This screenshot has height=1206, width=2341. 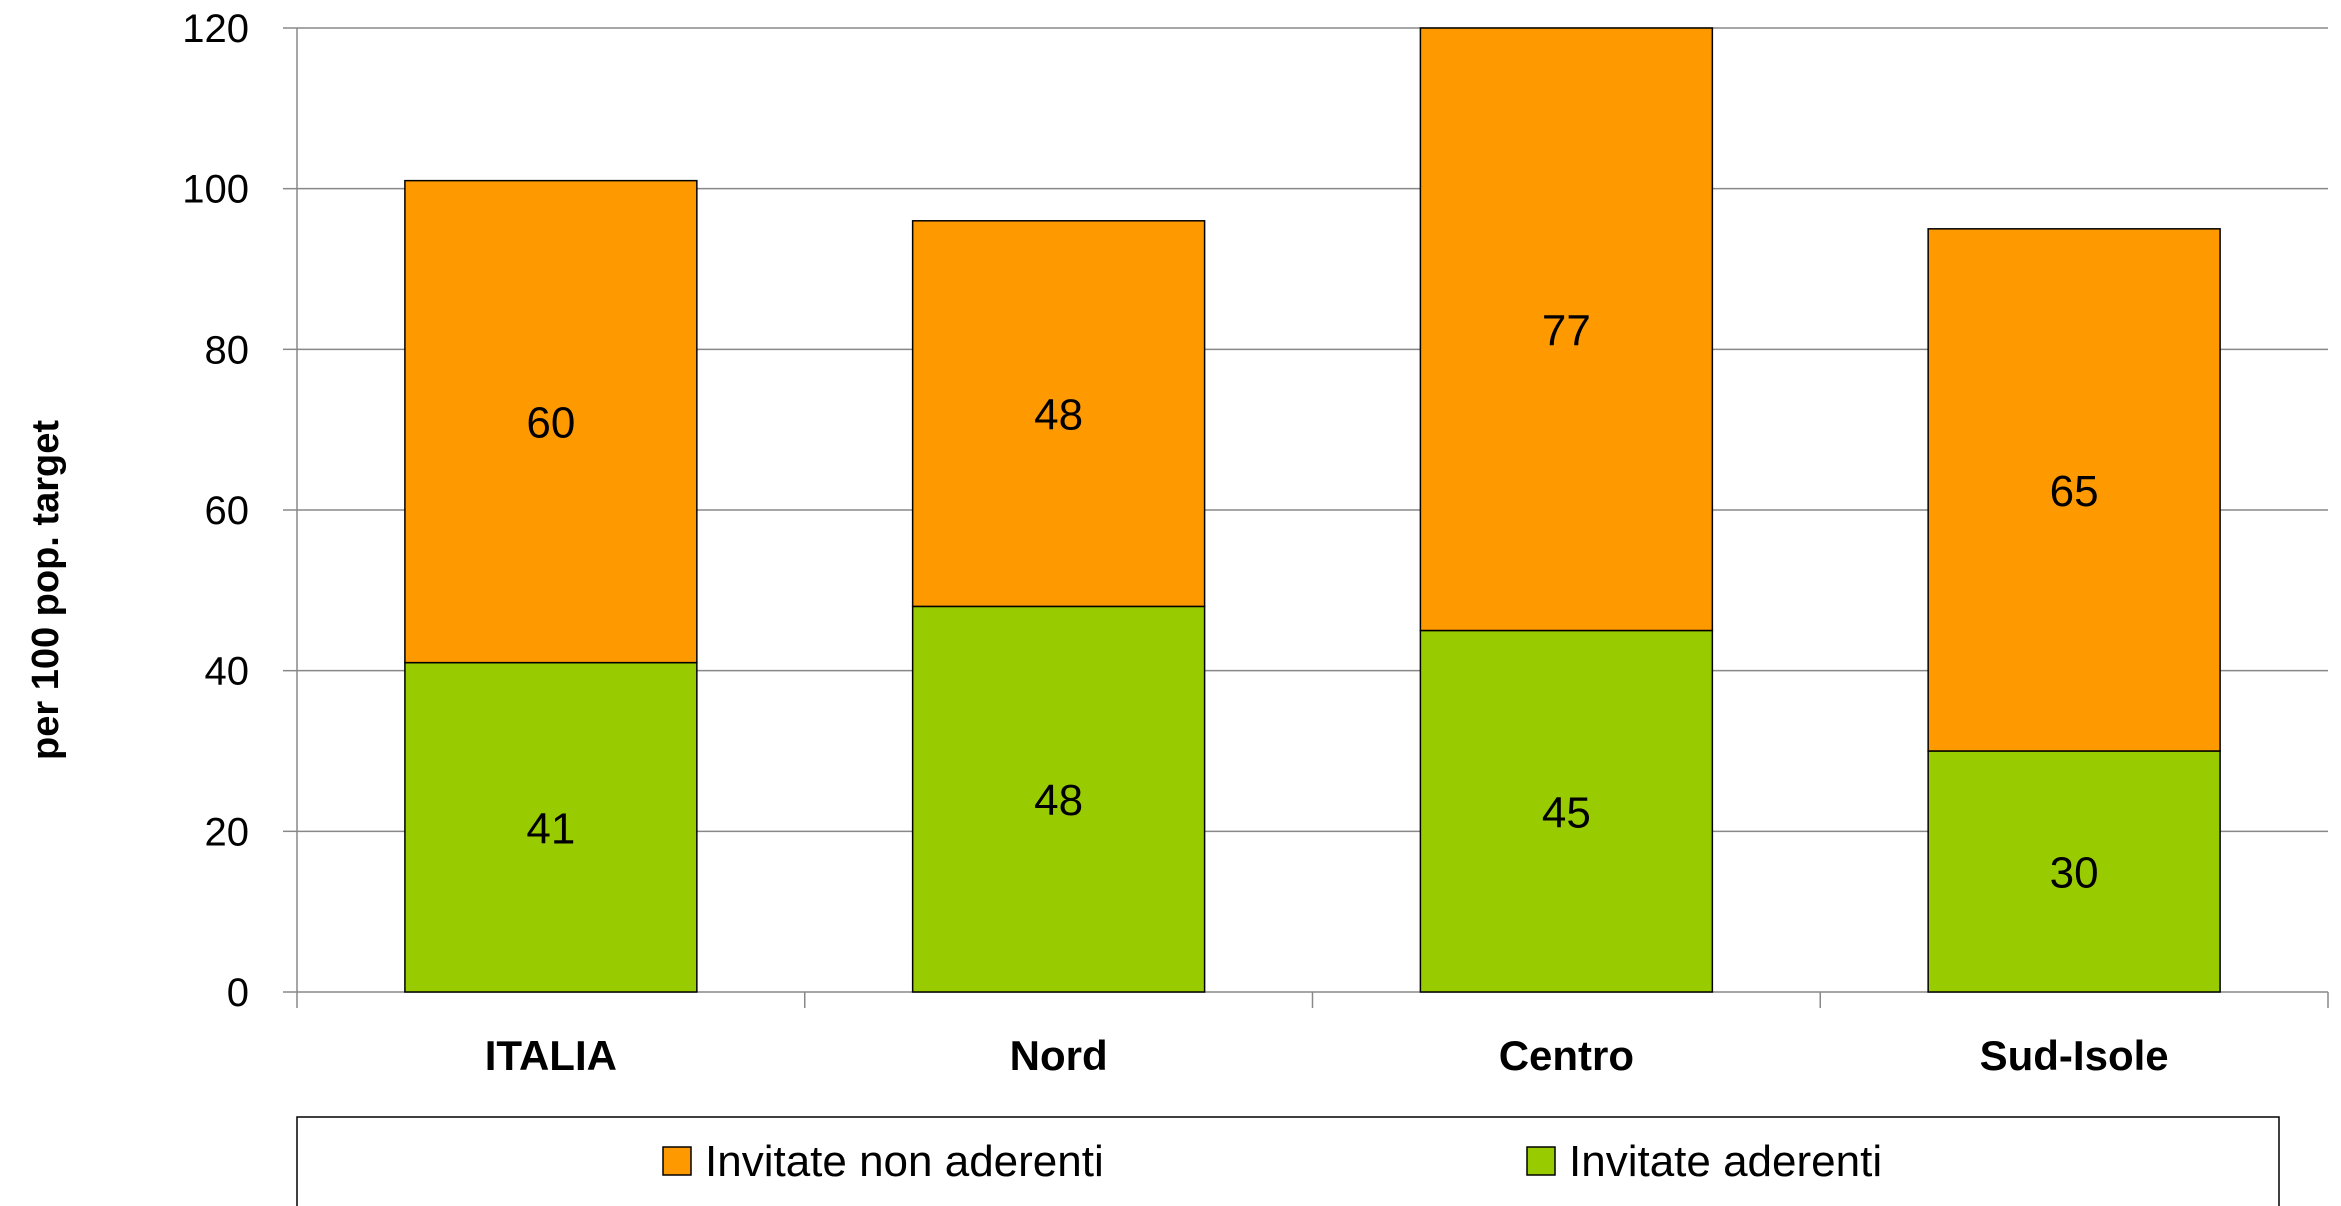 I want to click on data-label: 77, so click(x=1566, y=330).